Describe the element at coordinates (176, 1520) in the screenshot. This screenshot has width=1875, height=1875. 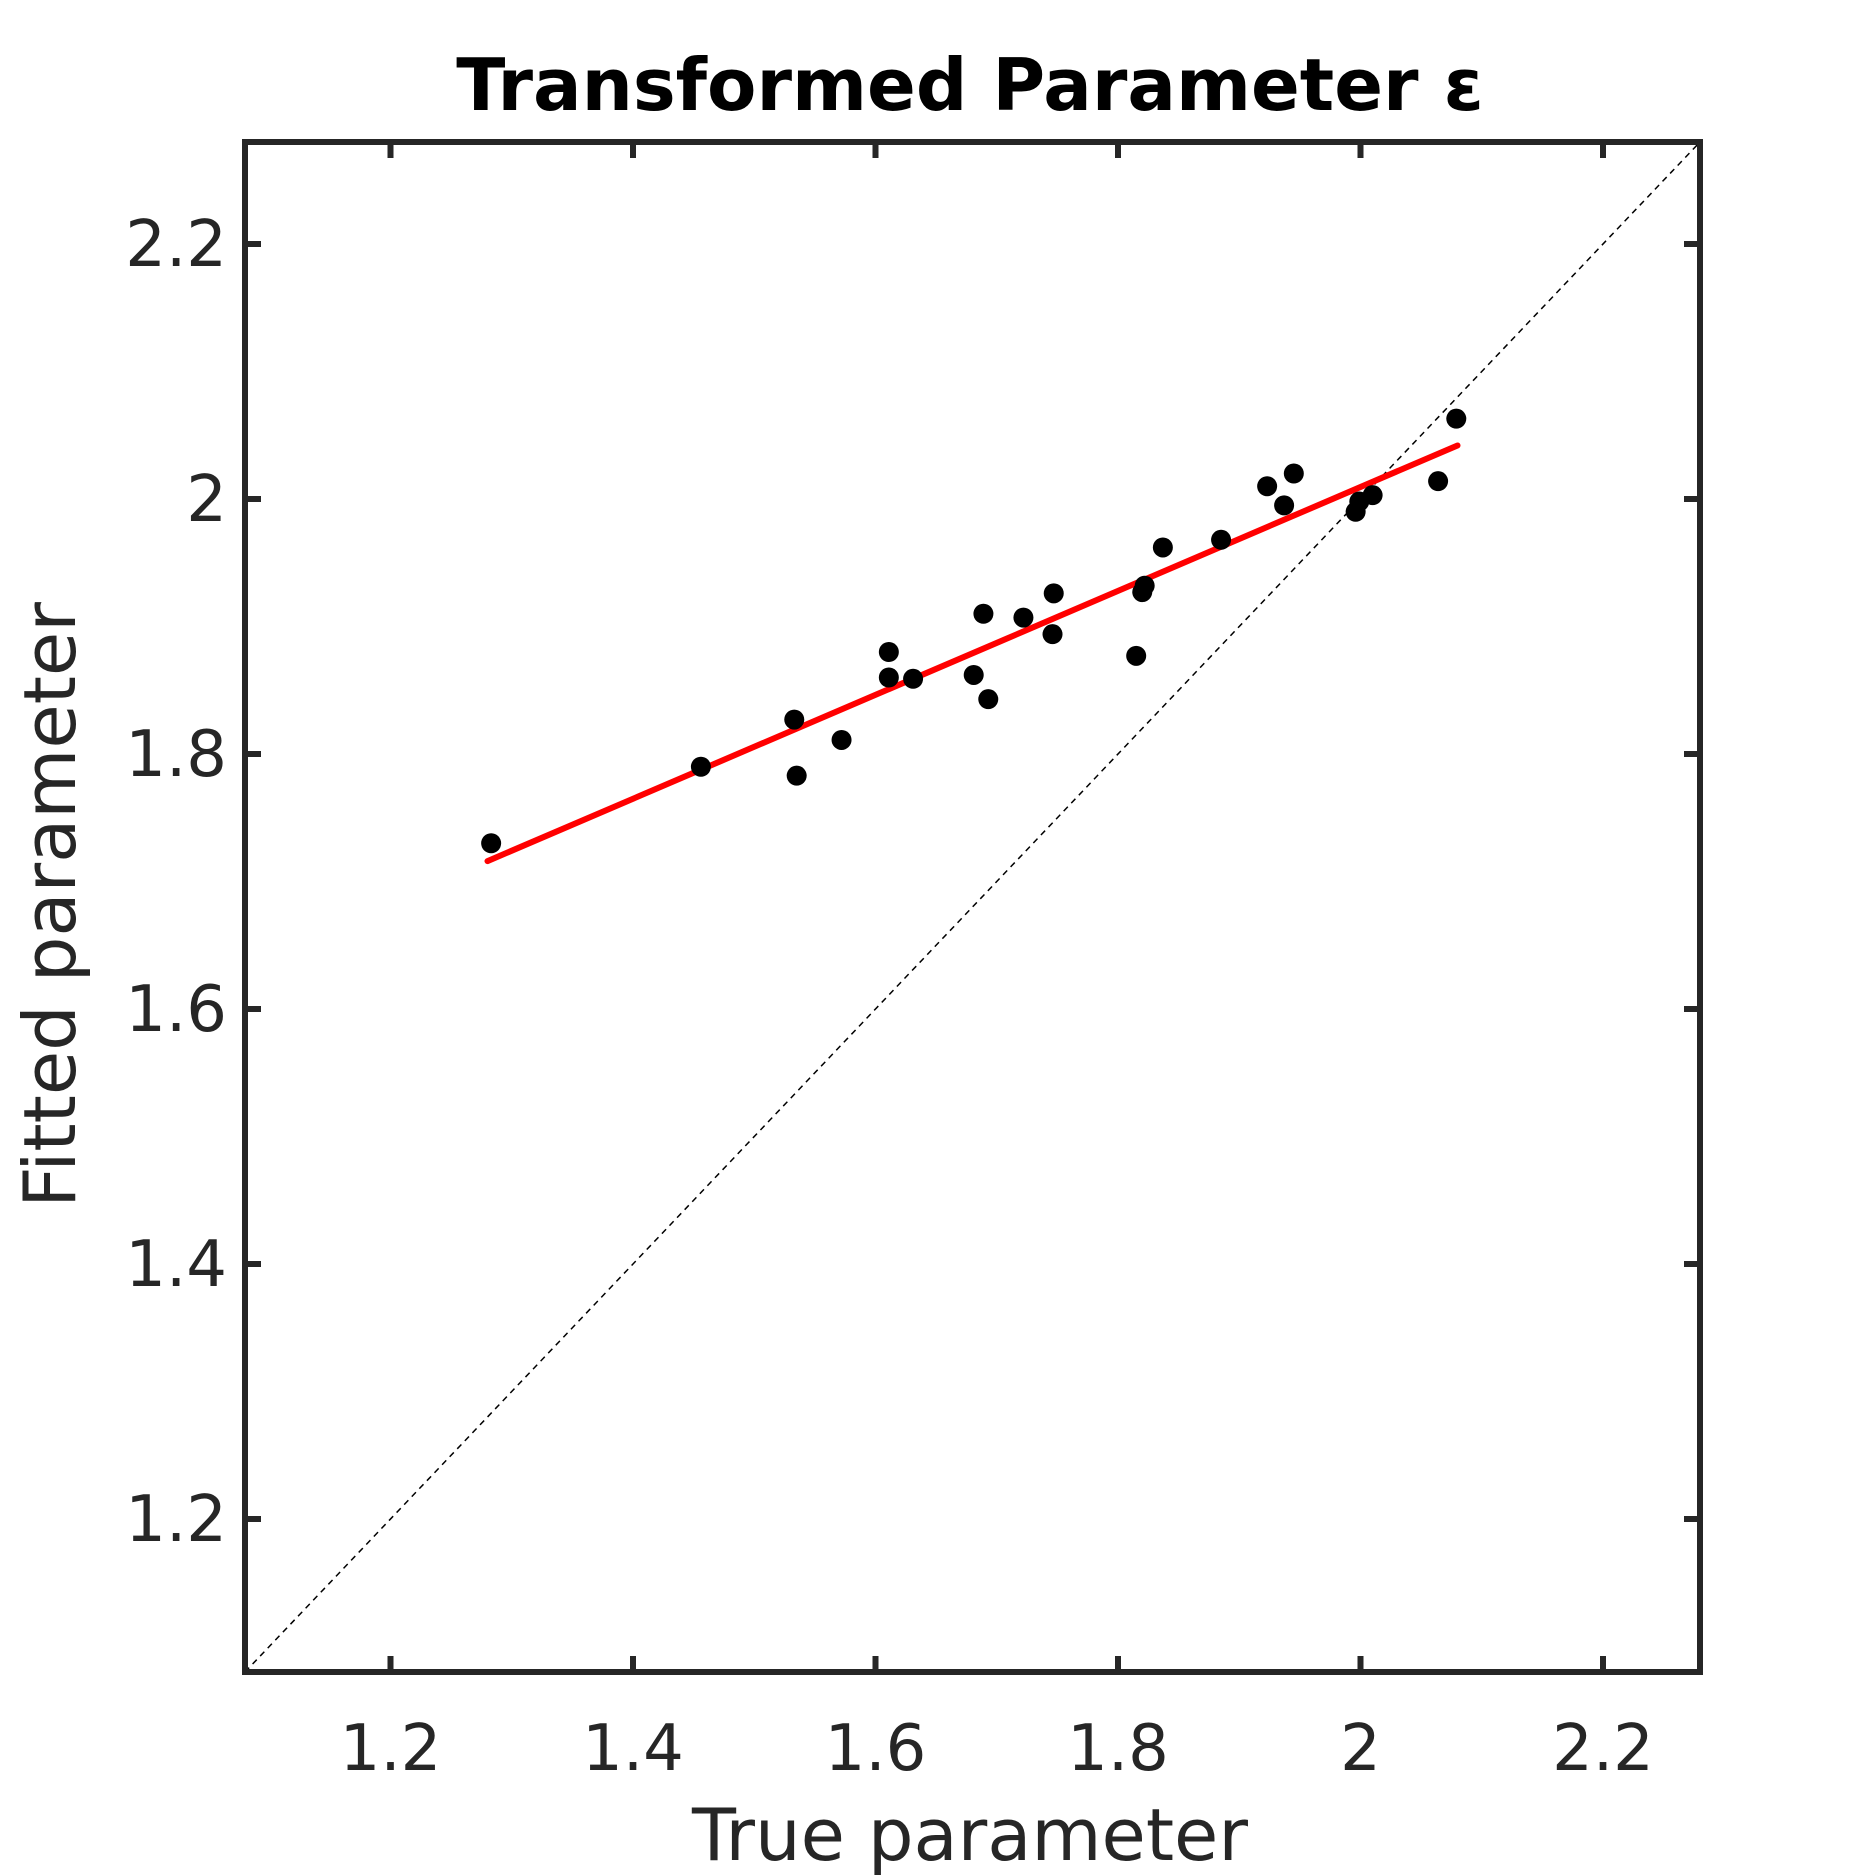
I see `y-tick-label: 1.2` at that location.